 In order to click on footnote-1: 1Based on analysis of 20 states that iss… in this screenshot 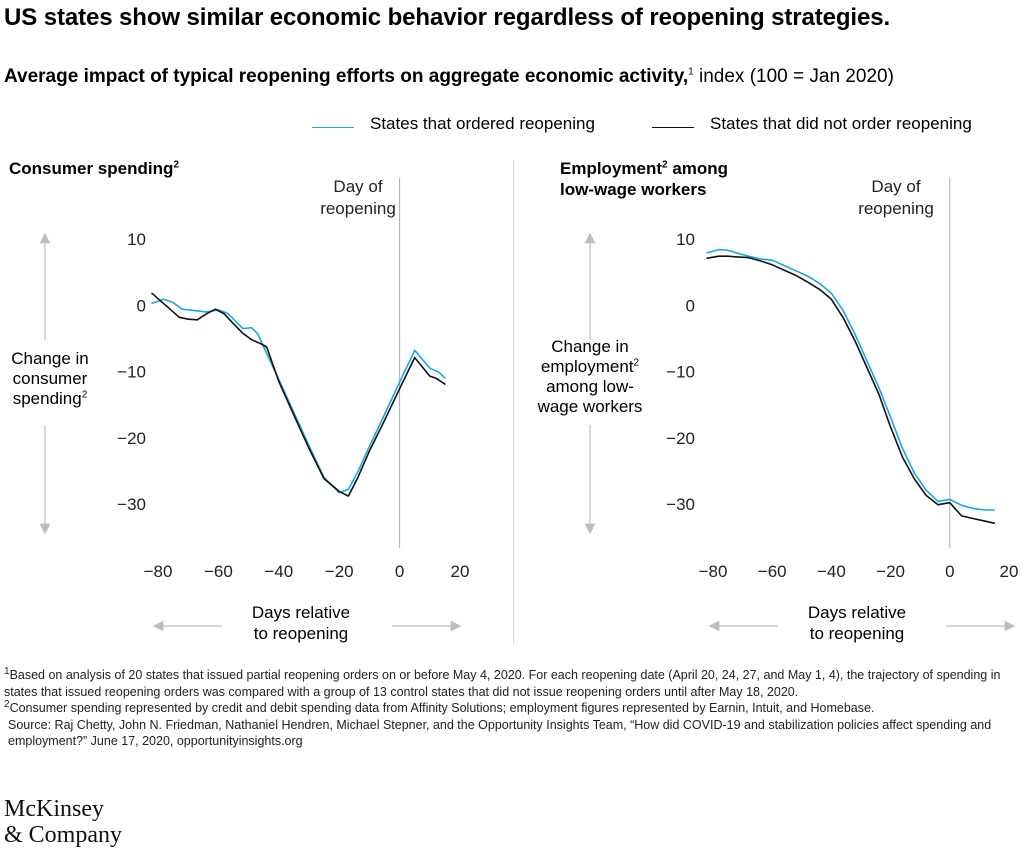, I will do `click(502, 682)`.